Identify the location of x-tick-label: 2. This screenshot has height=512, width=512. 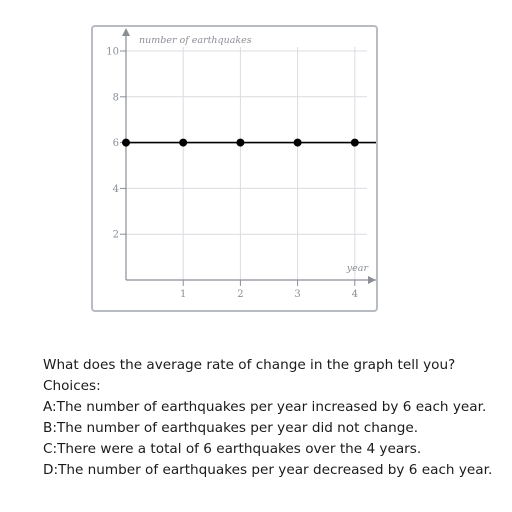
(240, 294).